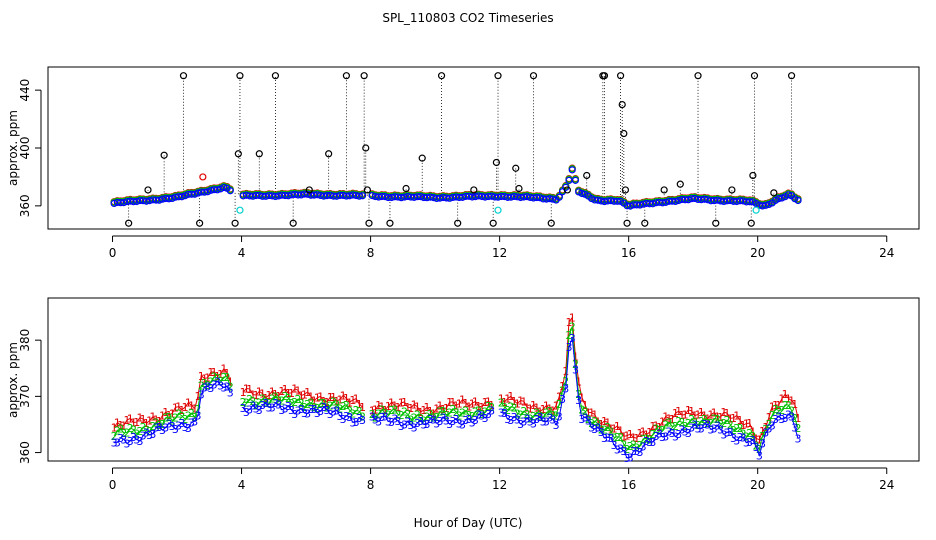 The image size is (936, 540). What do you see at coordinates (649, 378) in the screenshot?
I see `series-1-line` at bounding box center [649, 378].